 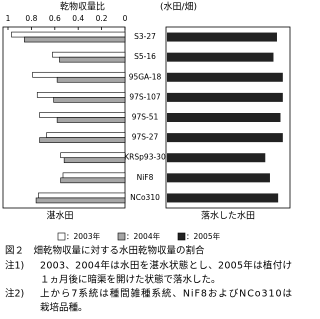 What do you see at coordinates (14, 294) in the screenshot?
I see `note-label: 注2)` at bounding box center [14, 294].